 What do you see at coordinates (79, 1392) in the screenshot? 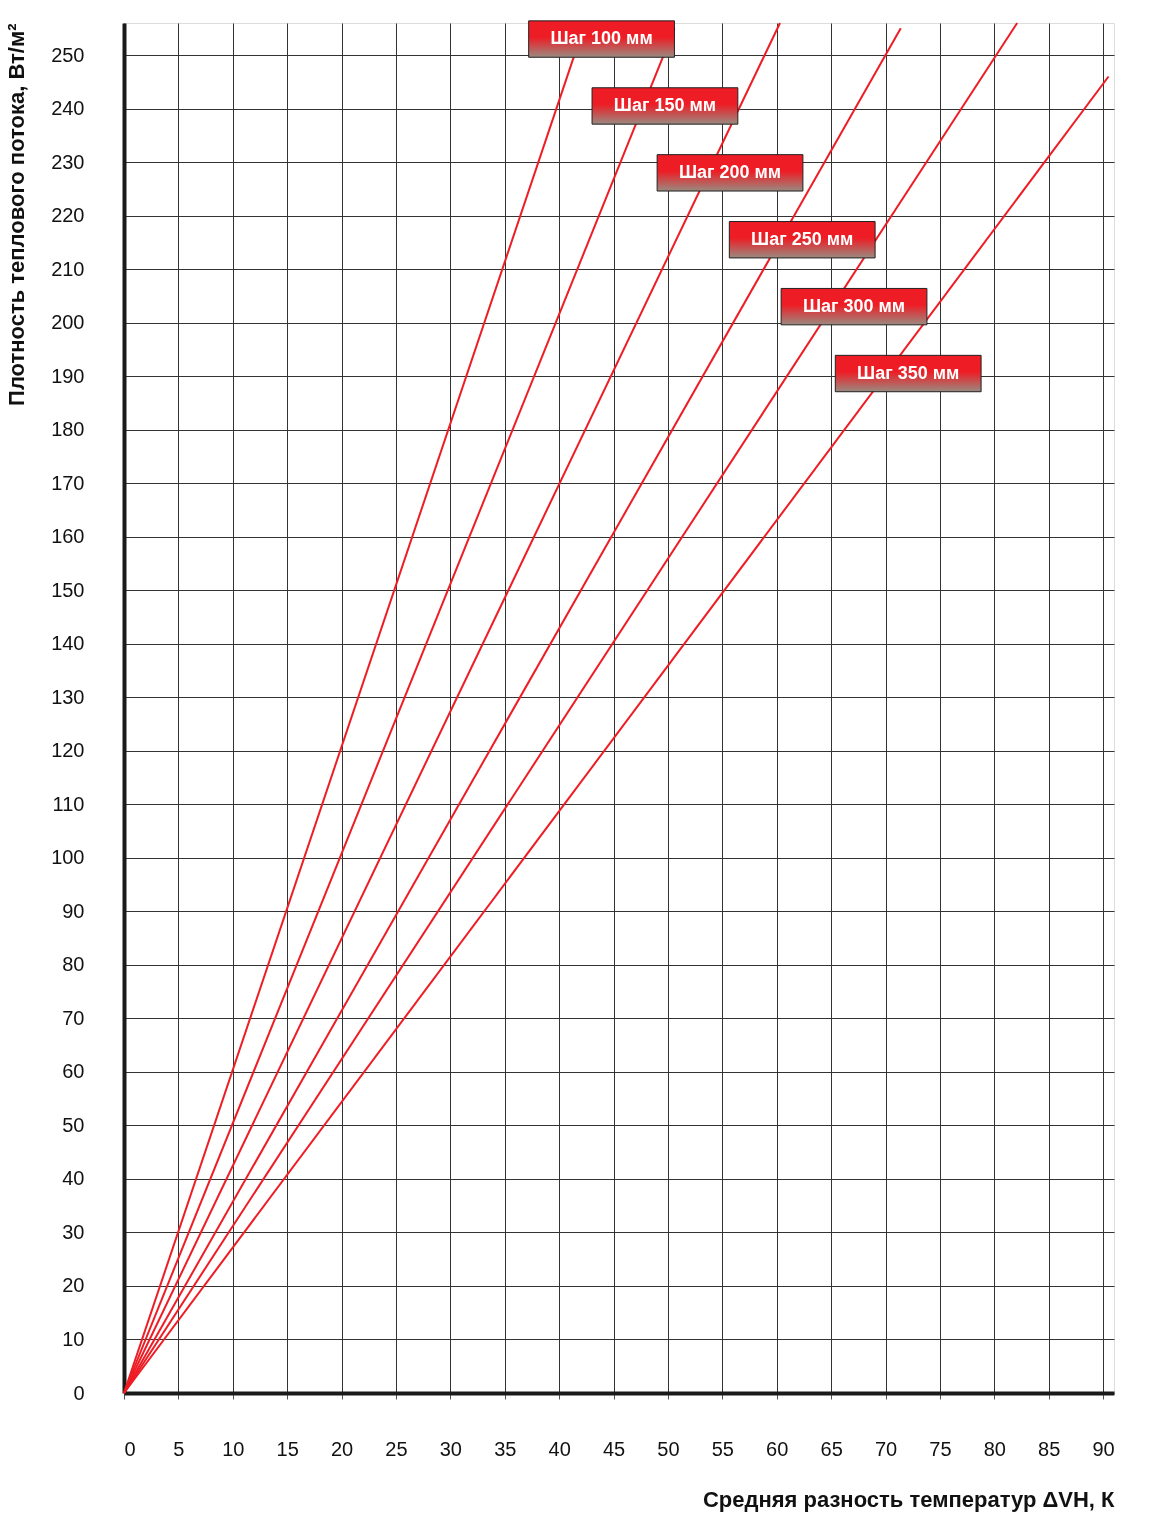
I see `y-tick-label: 0` at bounding box center [79, 1392].